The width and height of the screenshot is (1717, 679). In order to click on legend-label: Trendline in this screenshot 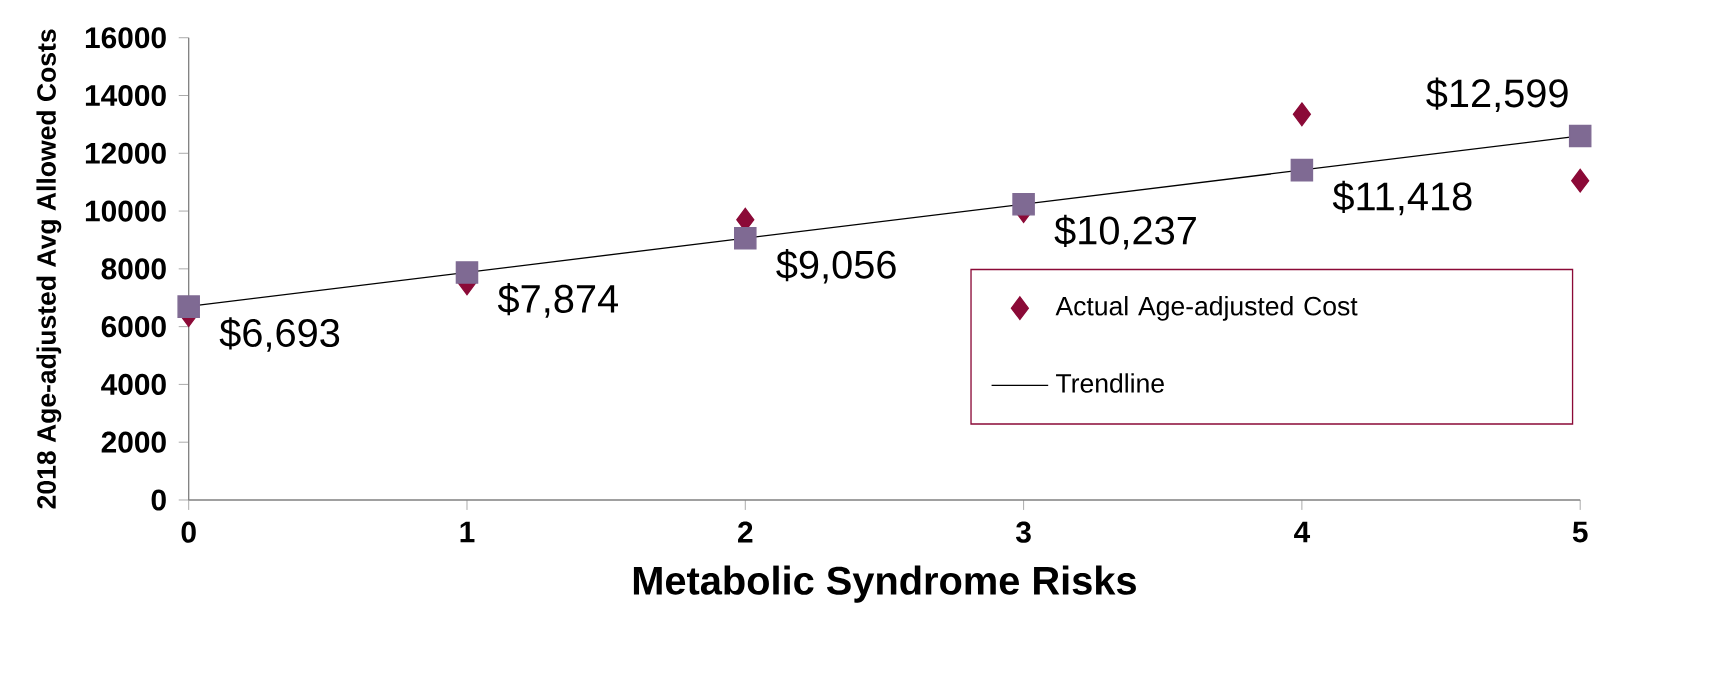, I will do `click(1110, 383)`.